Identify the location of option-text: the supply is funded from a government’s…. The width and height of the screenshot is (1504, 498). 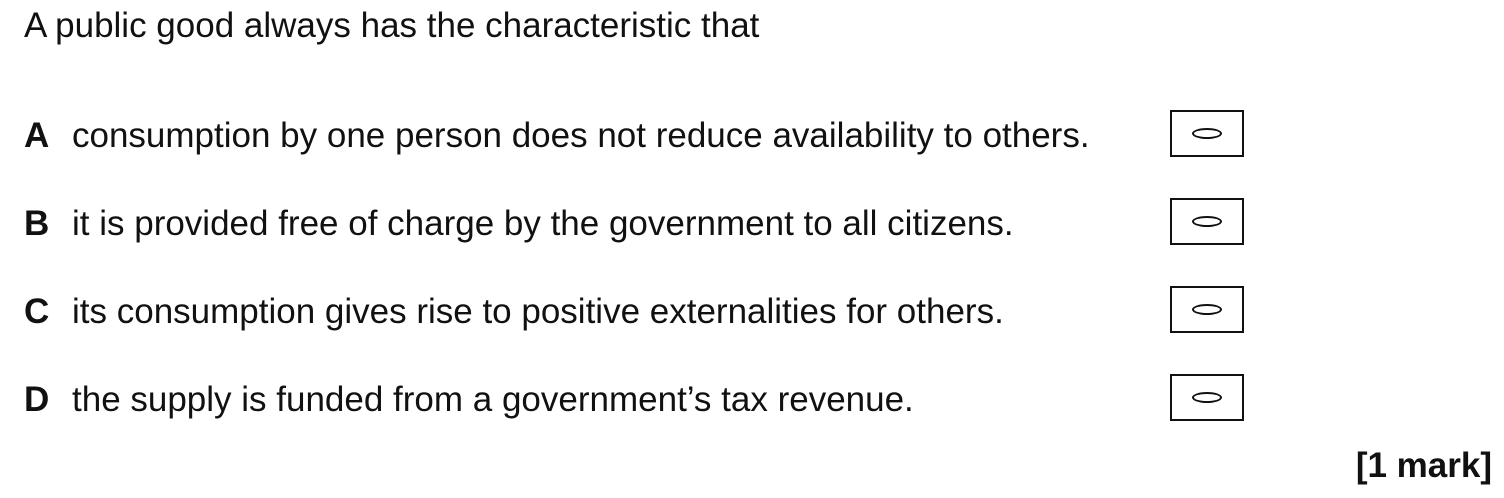
(493, 399).